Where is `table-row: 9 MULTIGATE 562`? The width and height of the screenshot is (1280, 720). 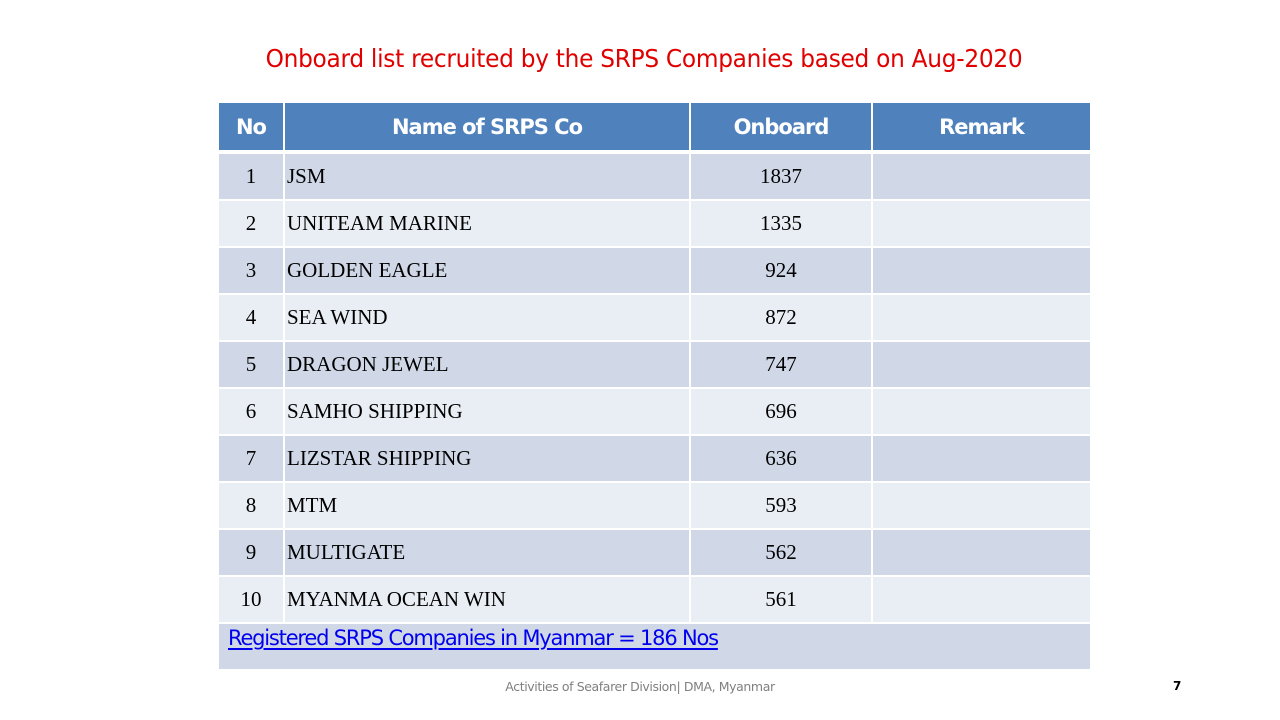 table-row: 9 MULTIGATE 562 is located at coordinates (654, 552).